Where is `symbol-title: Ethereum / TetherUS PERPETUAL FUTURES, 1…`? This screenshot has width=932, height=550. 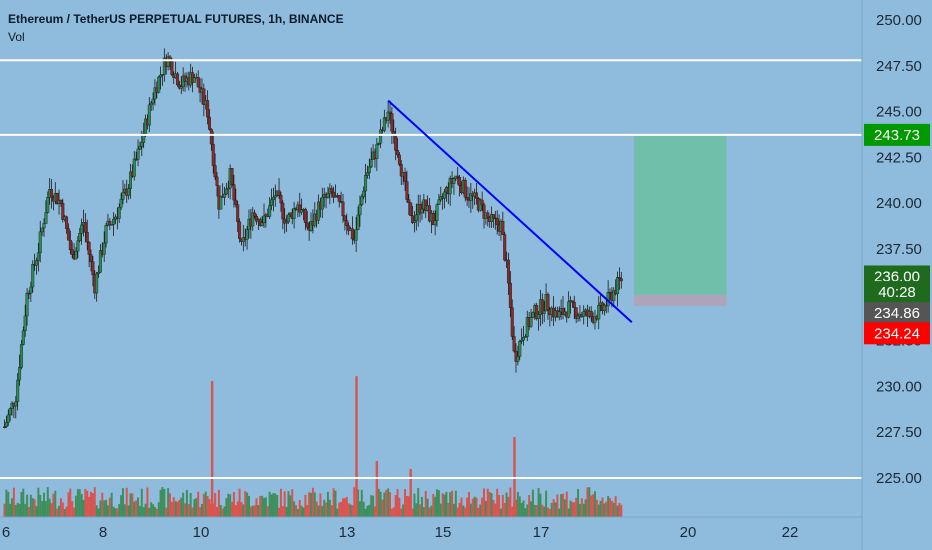 symbol-title: Ethereum / TetherUS PERPETUAL FUTURES, 1… is located at coordinates (176, 19).